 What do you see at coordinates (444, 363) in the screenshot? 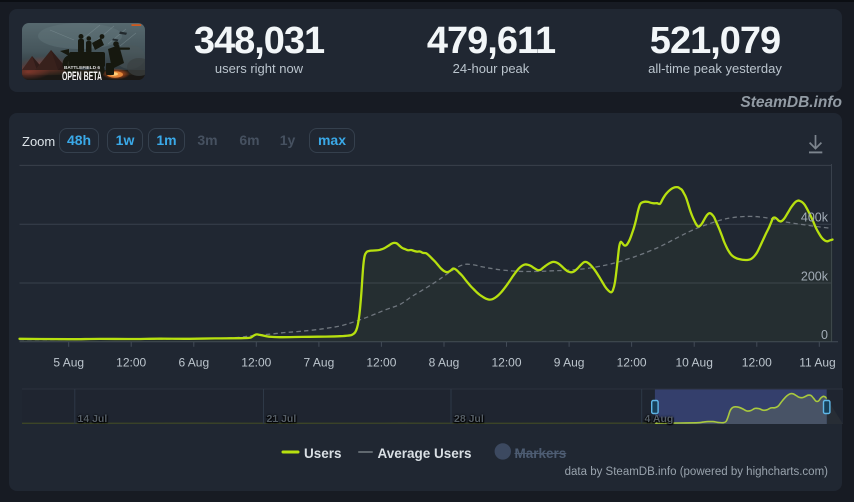
I see `svg-text: 8 Aug` at bounding box center [444, 363].